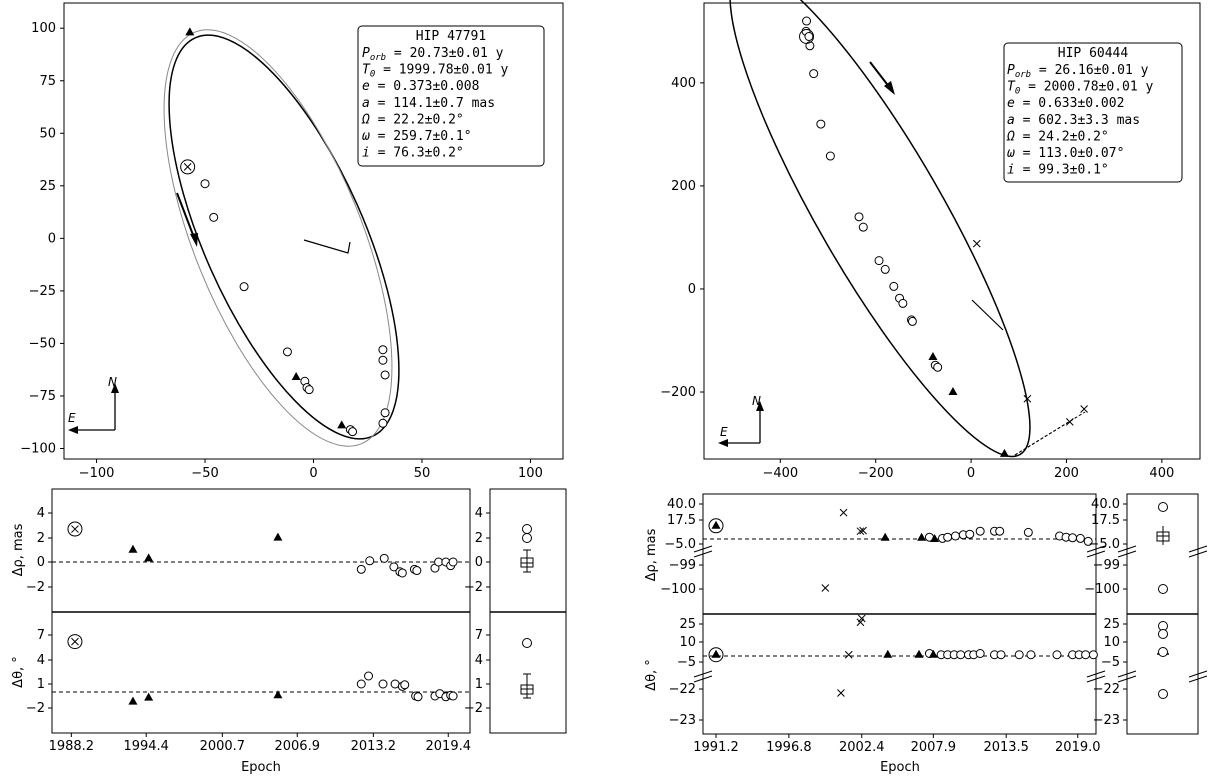  Describe the element at coordinates (1106, 720) in the screenshot. I see `box-y-tick-label: −23` at that location.